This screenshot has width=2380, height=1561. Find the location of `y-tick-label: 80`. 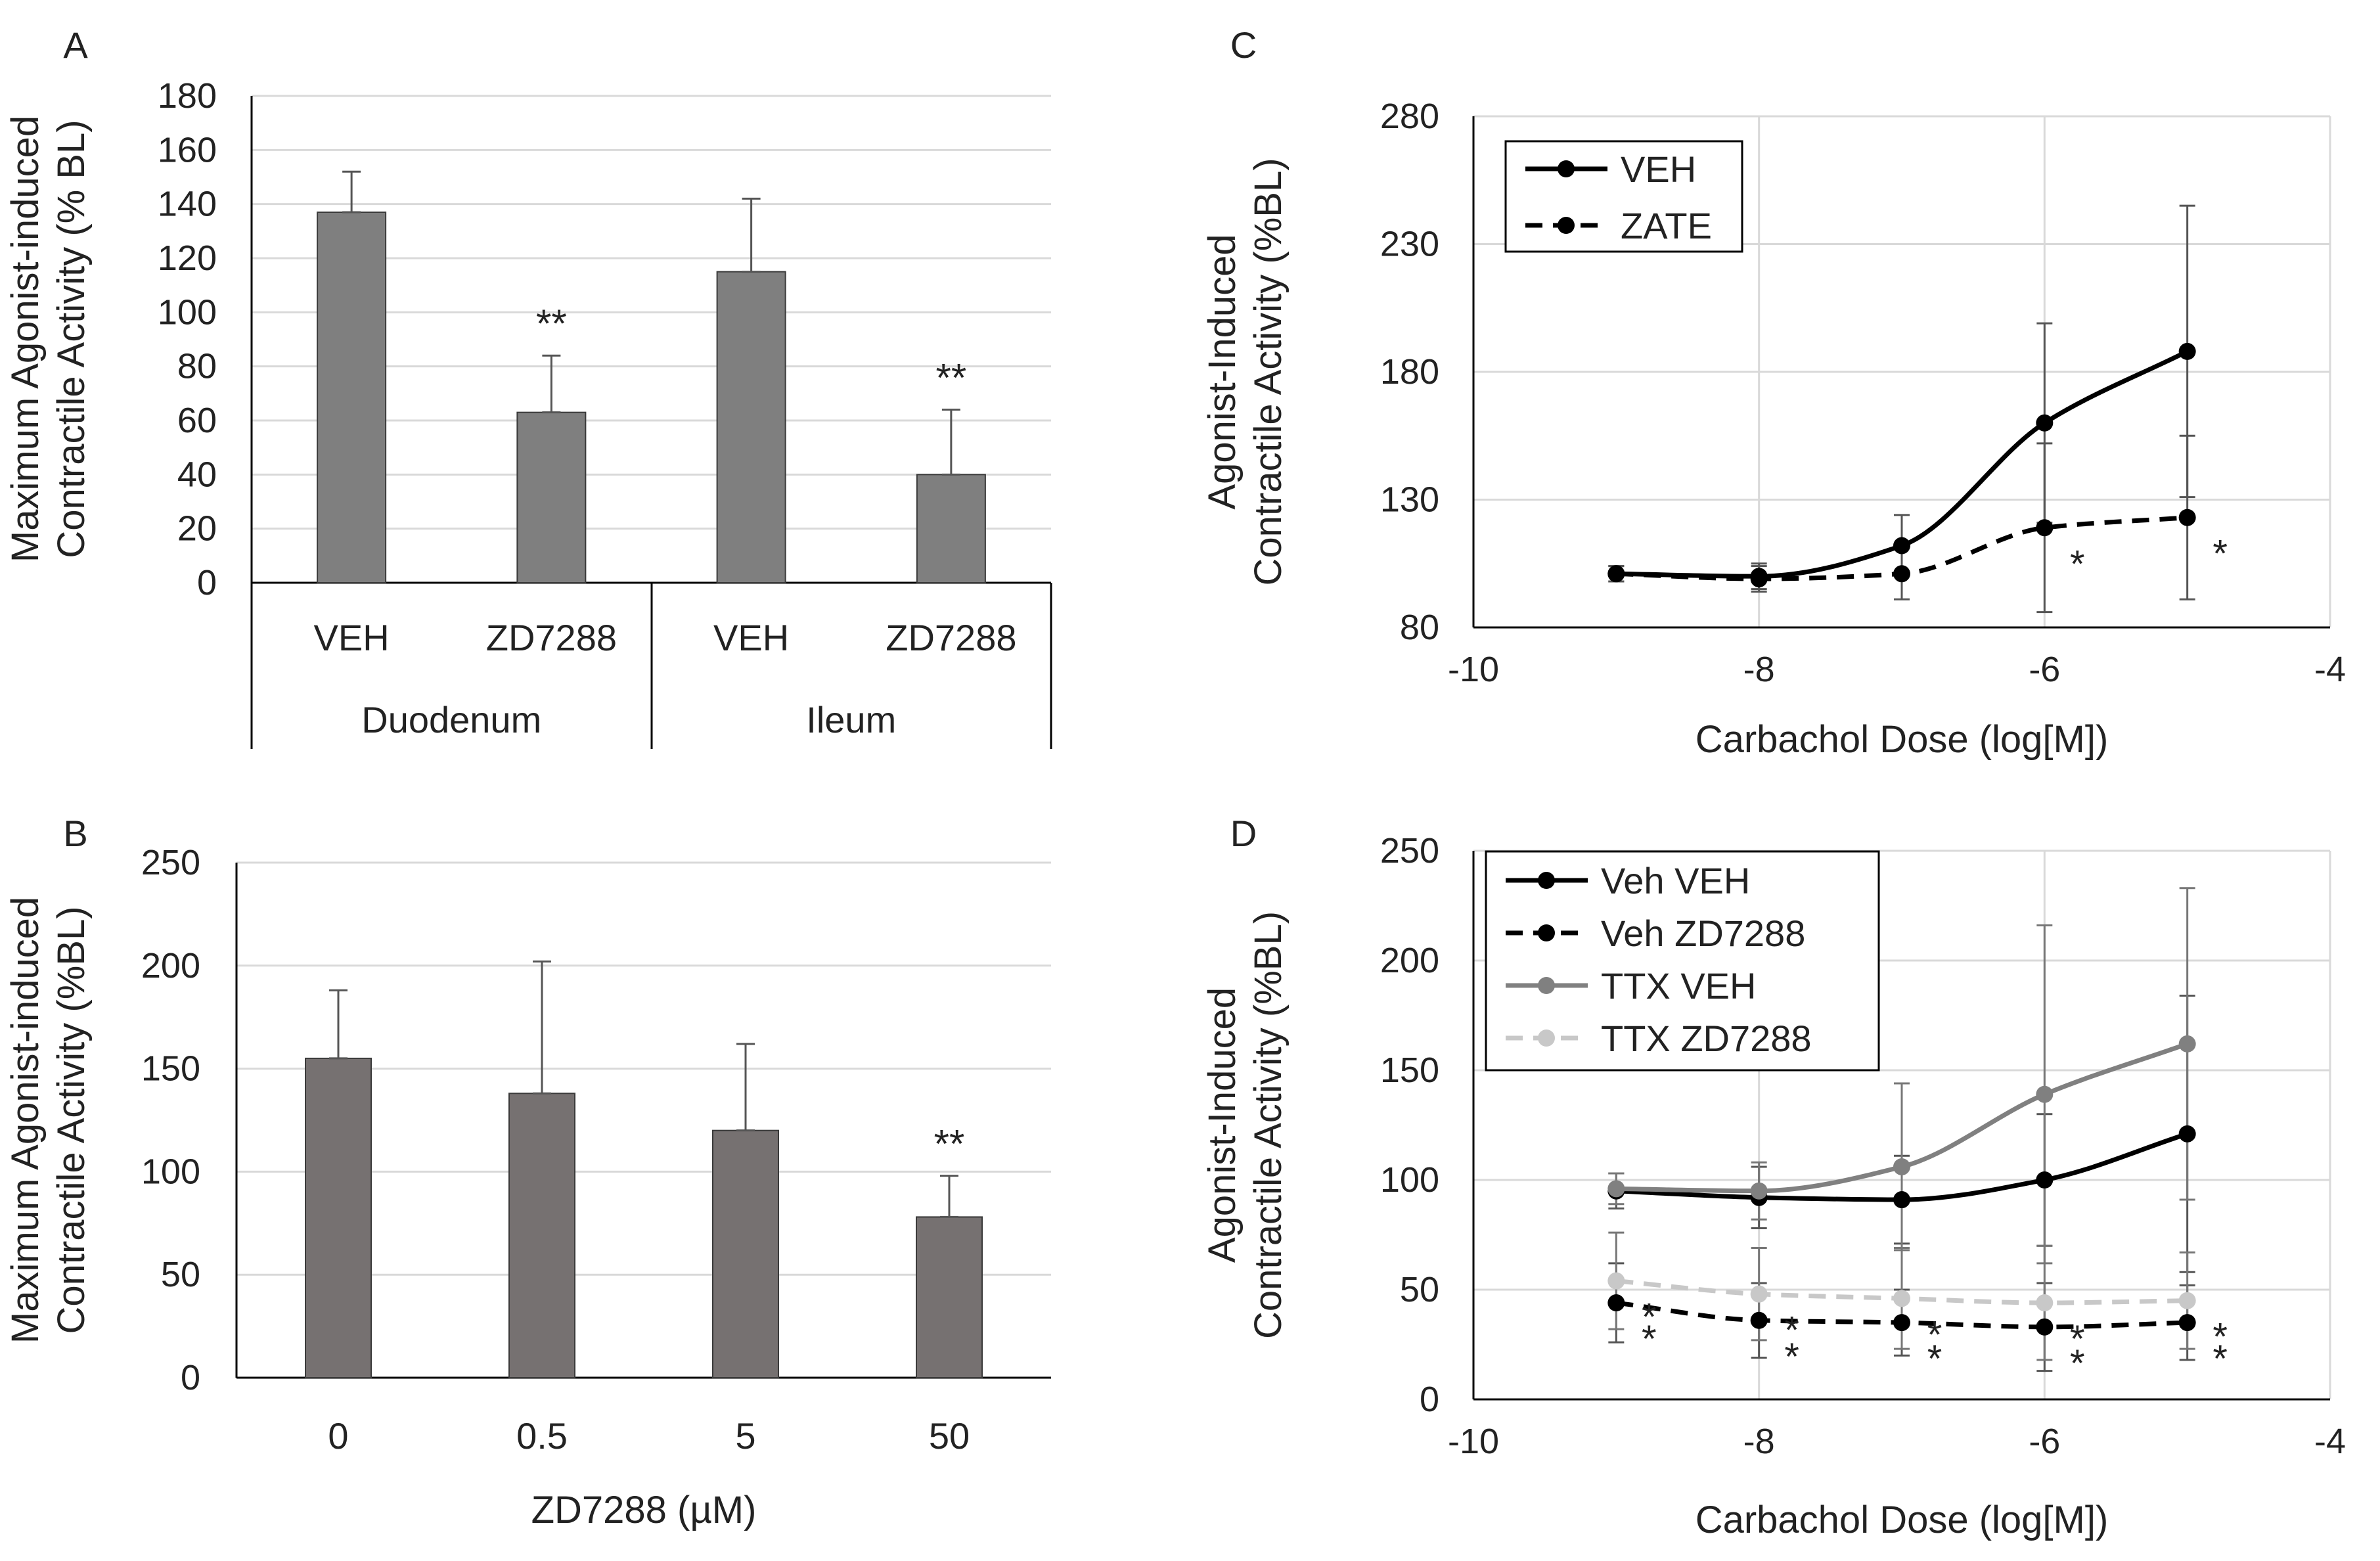

y-tick-label: 80 is located at coordinates (197, 366).